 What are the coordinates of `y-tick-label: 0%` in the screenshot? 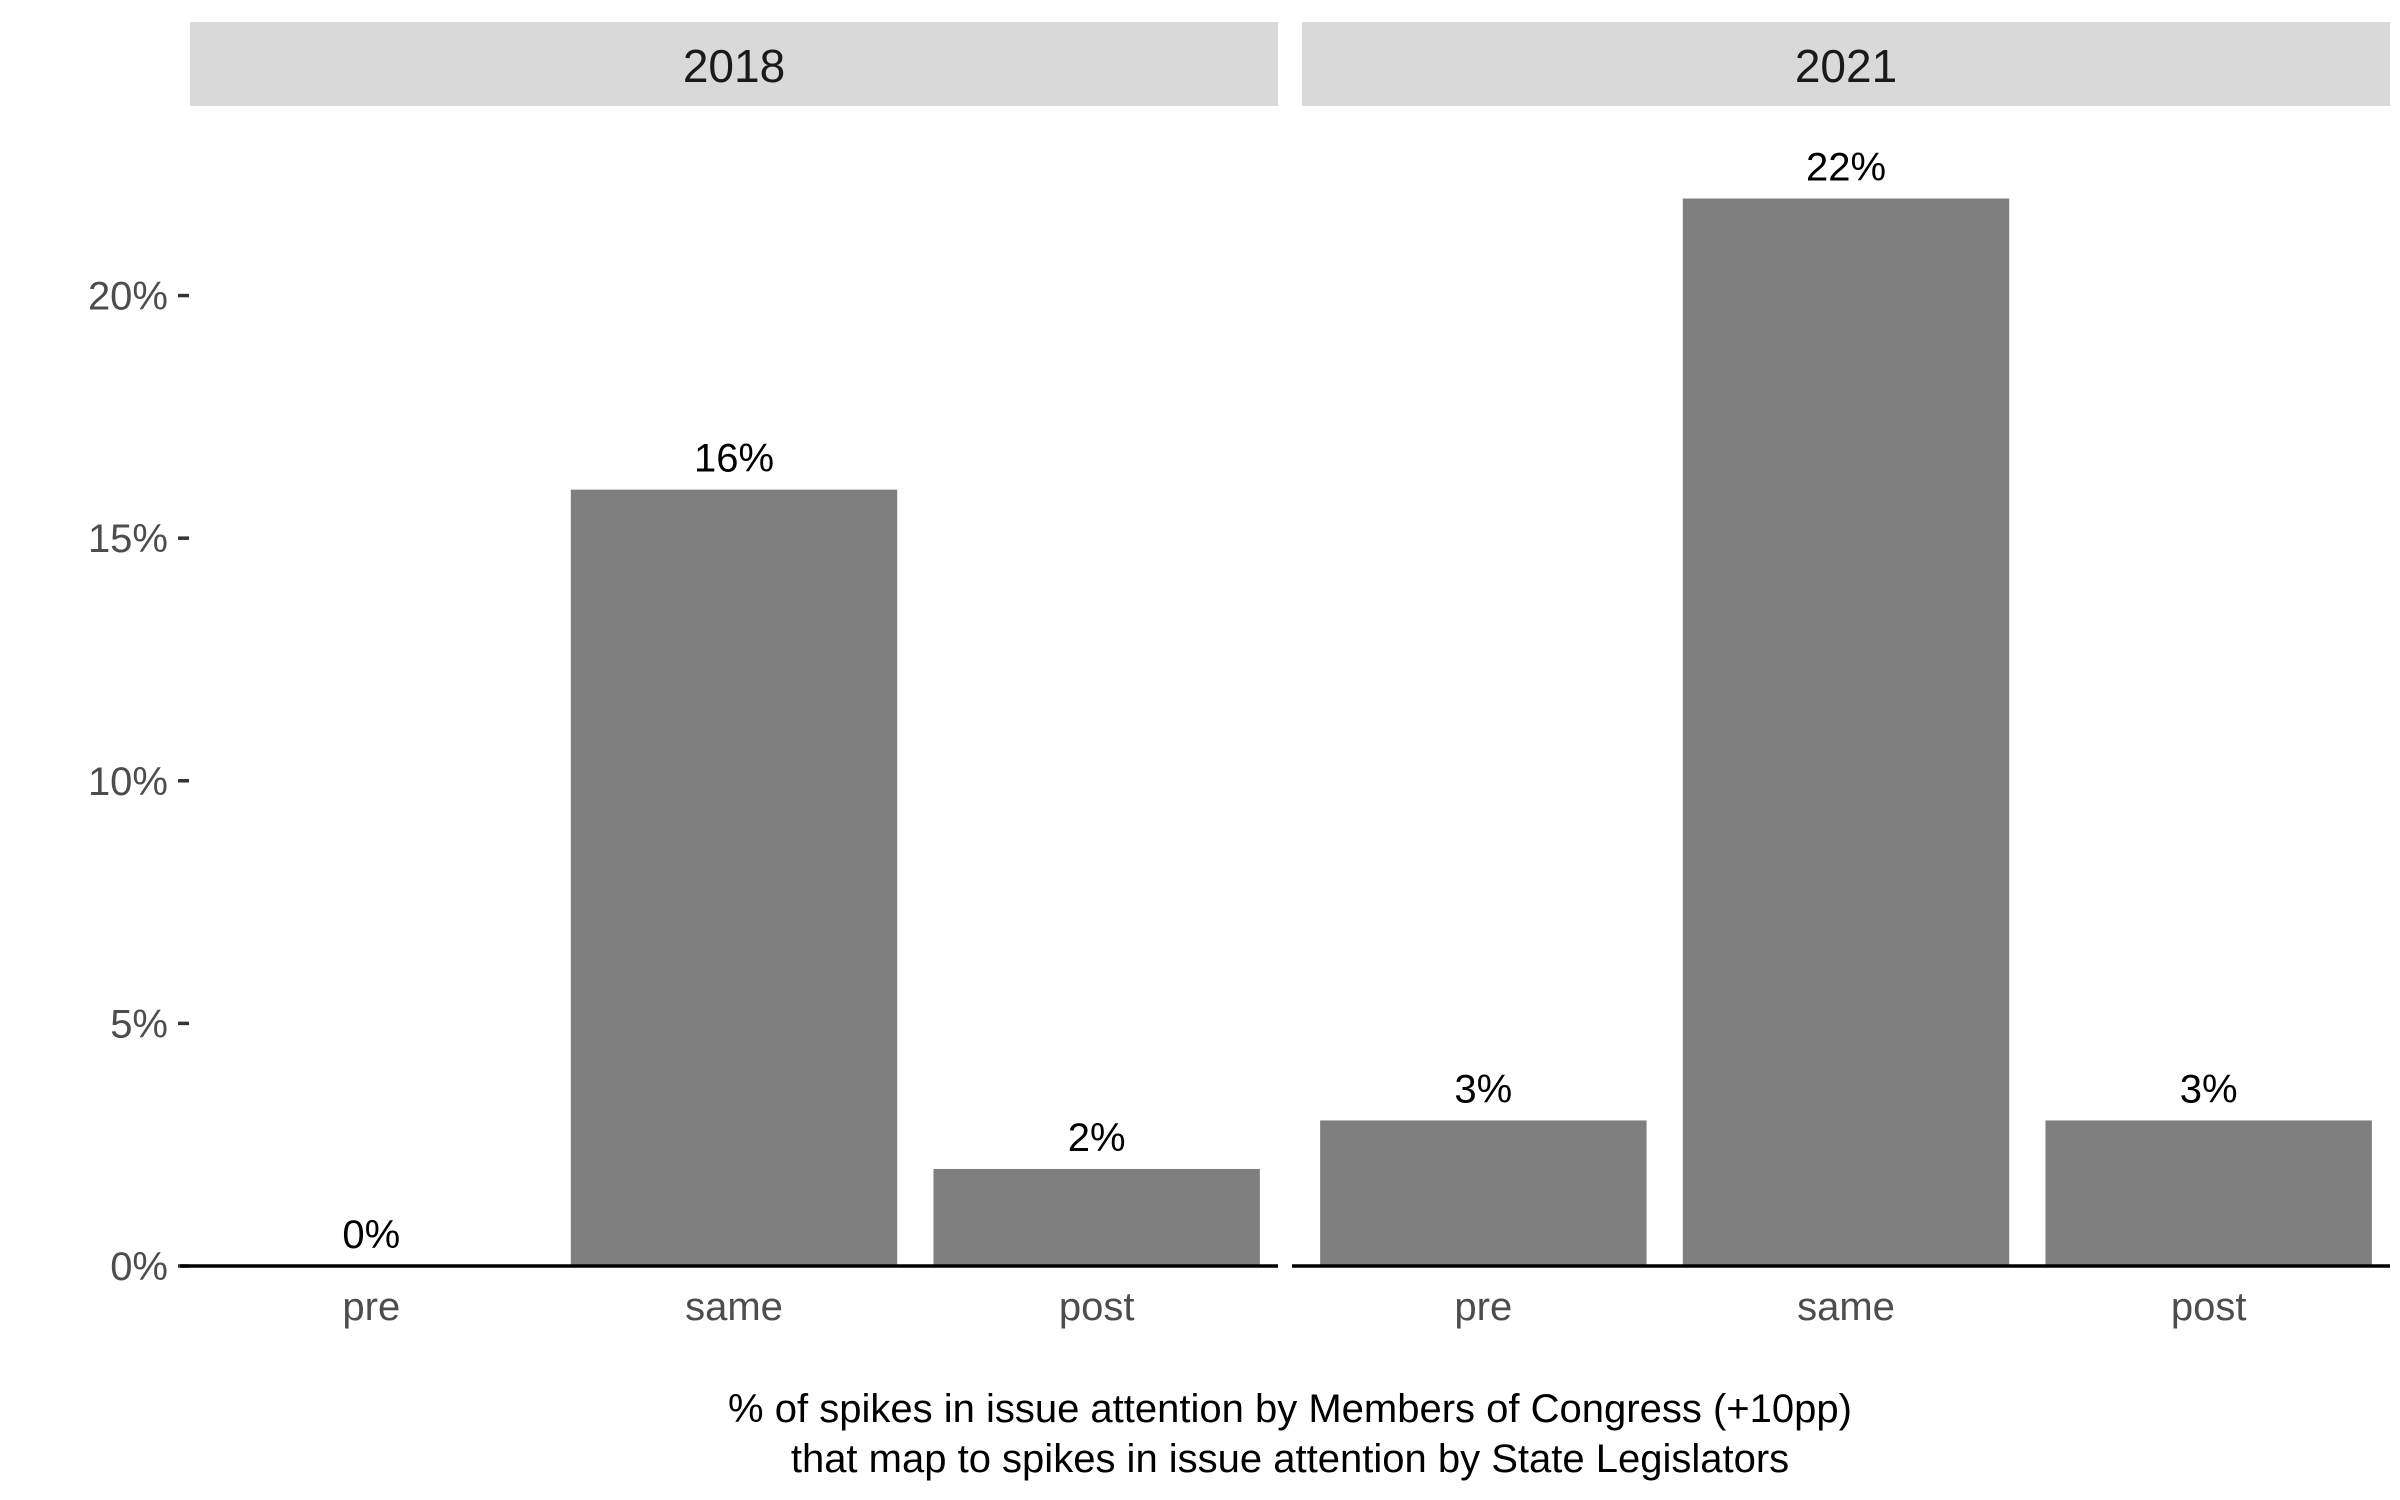 It's located at (139, 1267).